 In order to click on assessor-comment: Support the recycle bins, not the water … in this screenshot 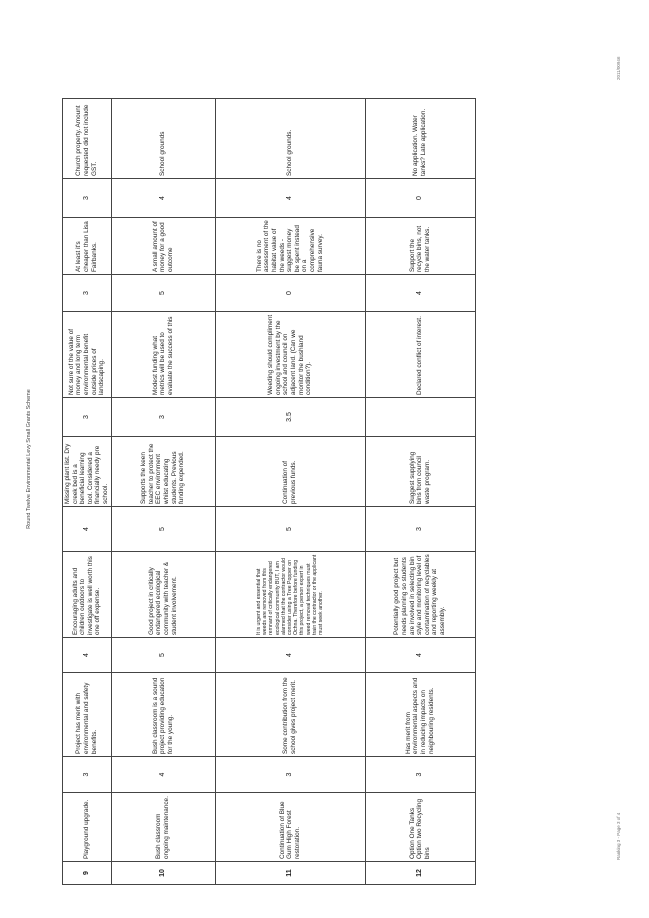, I will do `click(420, 246)`.